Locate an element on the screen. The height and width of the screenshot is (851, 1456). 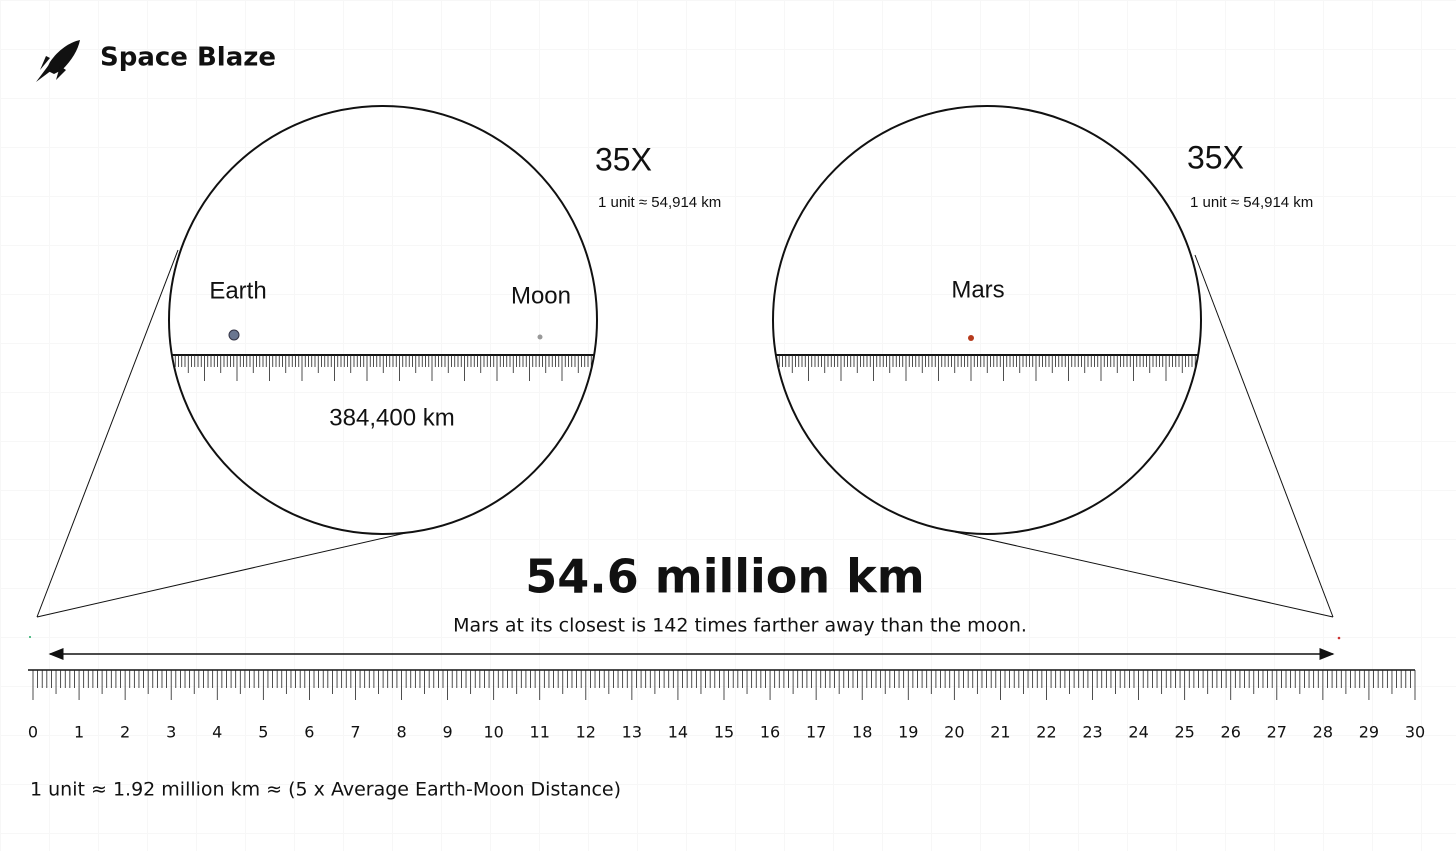
ruler-label: 24 is located at coordinates (1138, 732).